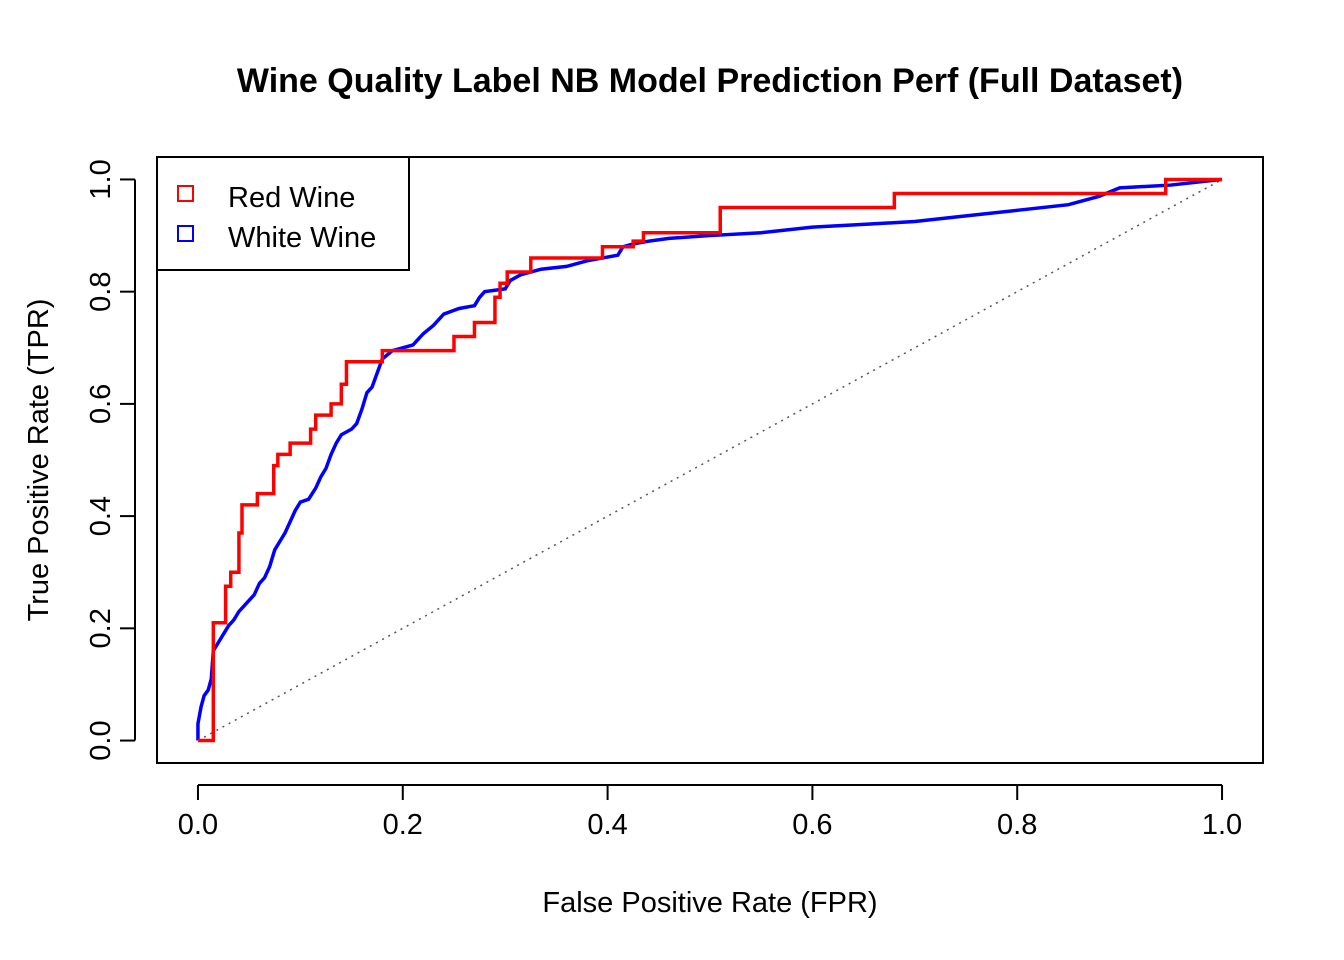  I want to click on x-tick-label: 0.0, so click(198, 825).